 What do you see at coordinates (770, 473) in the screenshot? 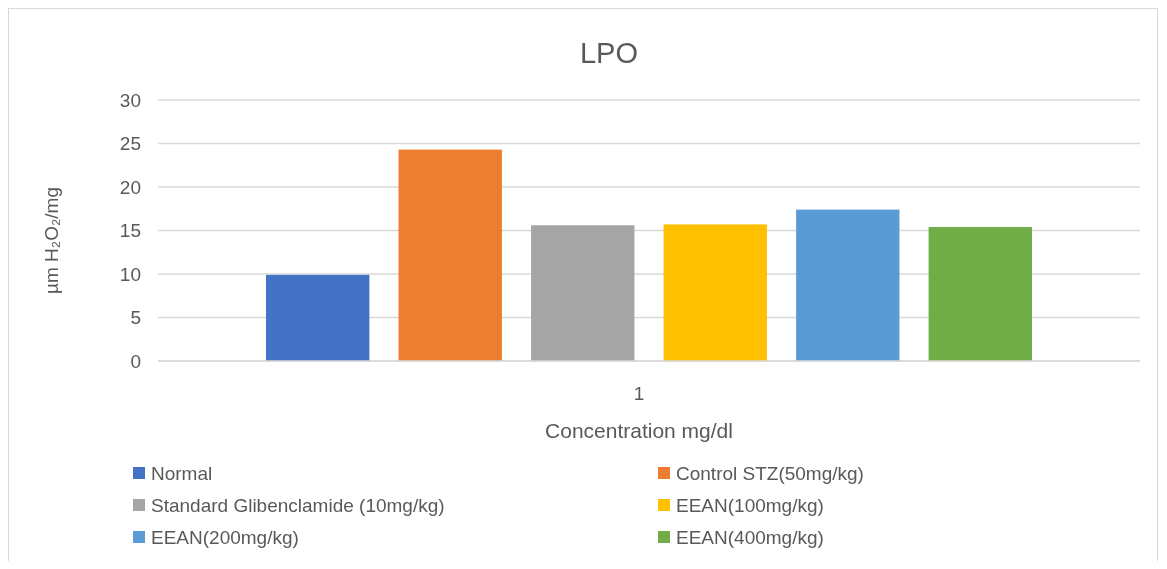
I see `legend-label: Control STZ(50mg/kg)` at bounding box center [770, 473].